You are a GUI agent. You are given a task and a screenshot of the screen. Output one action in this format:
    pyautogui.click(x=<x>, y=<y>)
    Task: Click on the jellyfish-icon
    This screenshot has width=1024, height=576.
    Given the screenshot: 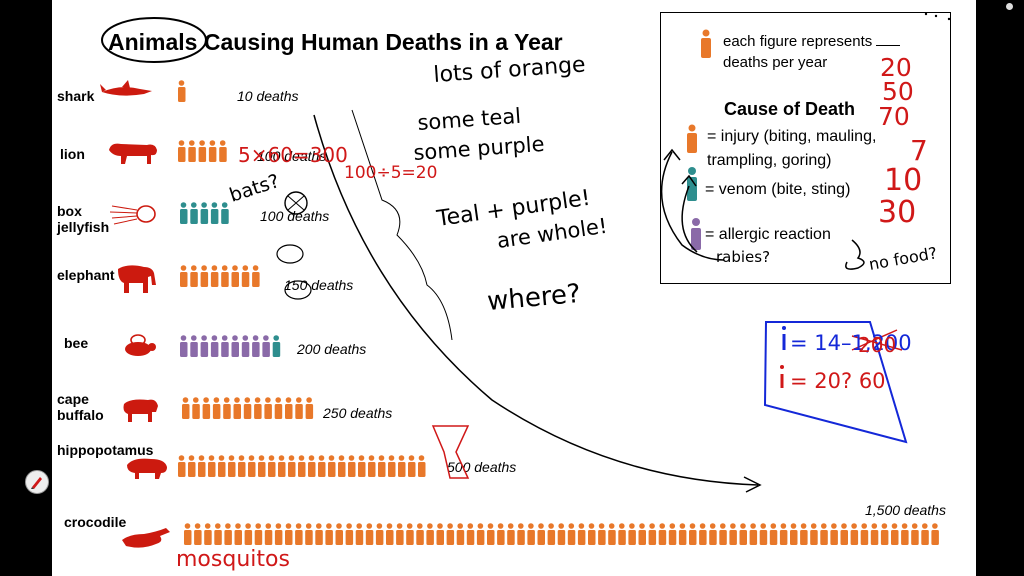 What is the action you would take?
    pyautogui.click(x=133, y=215)
    